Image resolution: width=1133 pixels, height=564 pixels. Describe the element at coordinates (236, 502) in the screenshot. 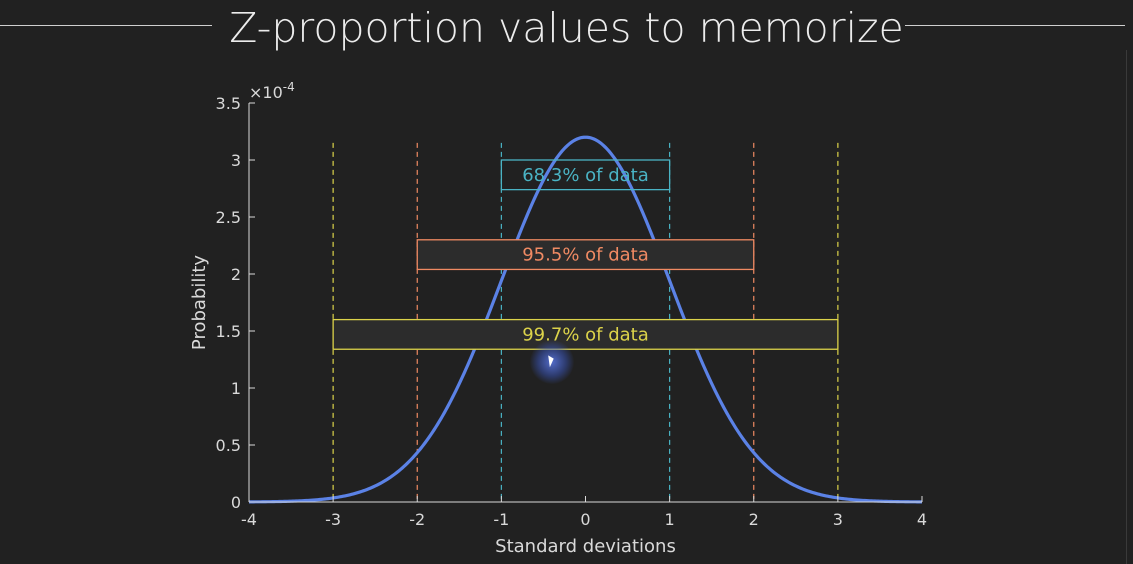

I see `y-tick-label: 0` at that location.